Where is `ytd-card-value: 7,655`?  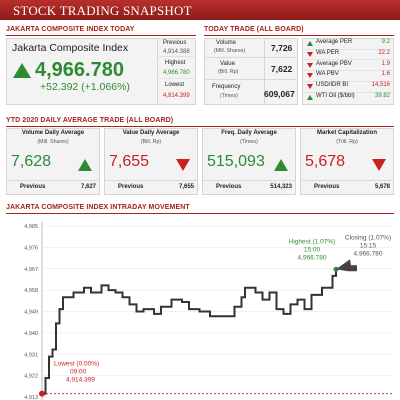 ytd-card-value: 7,655 is located at coordinates (129, 161).